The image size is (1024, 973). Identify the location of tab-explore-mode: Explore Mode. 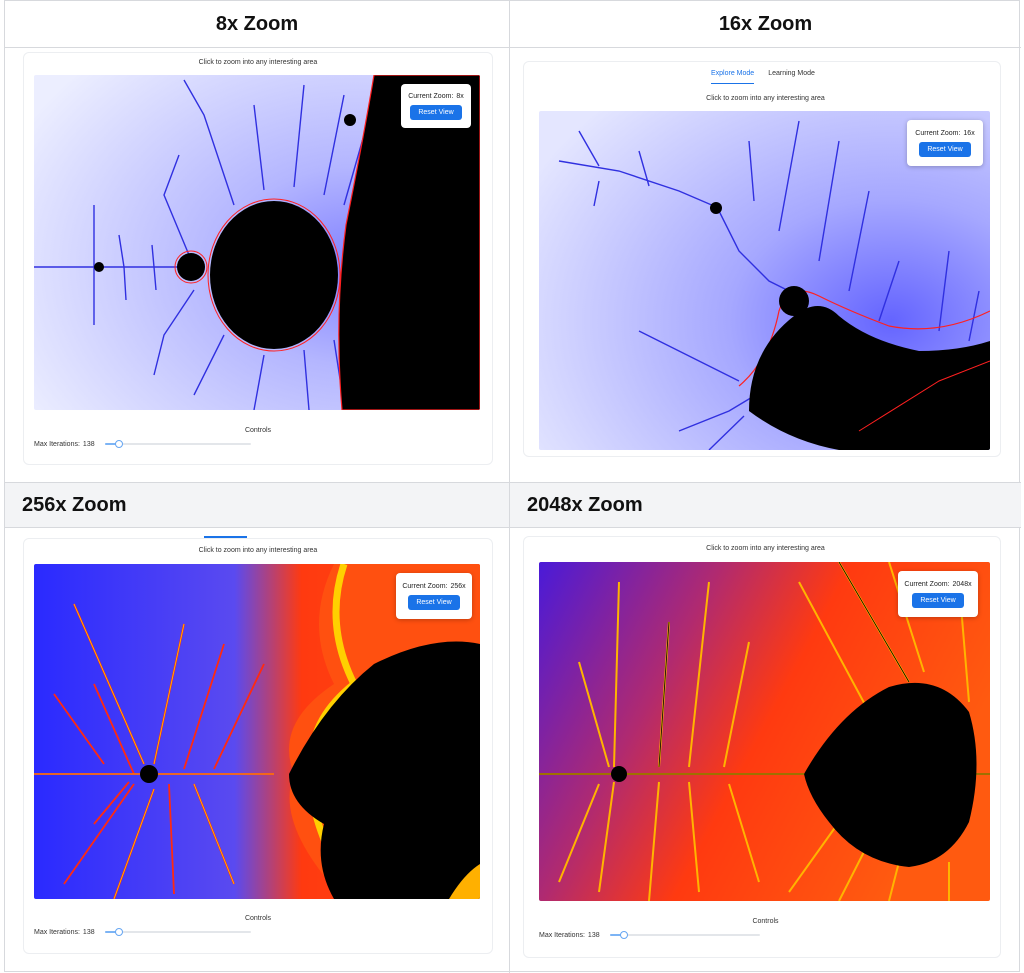
(733, 77).